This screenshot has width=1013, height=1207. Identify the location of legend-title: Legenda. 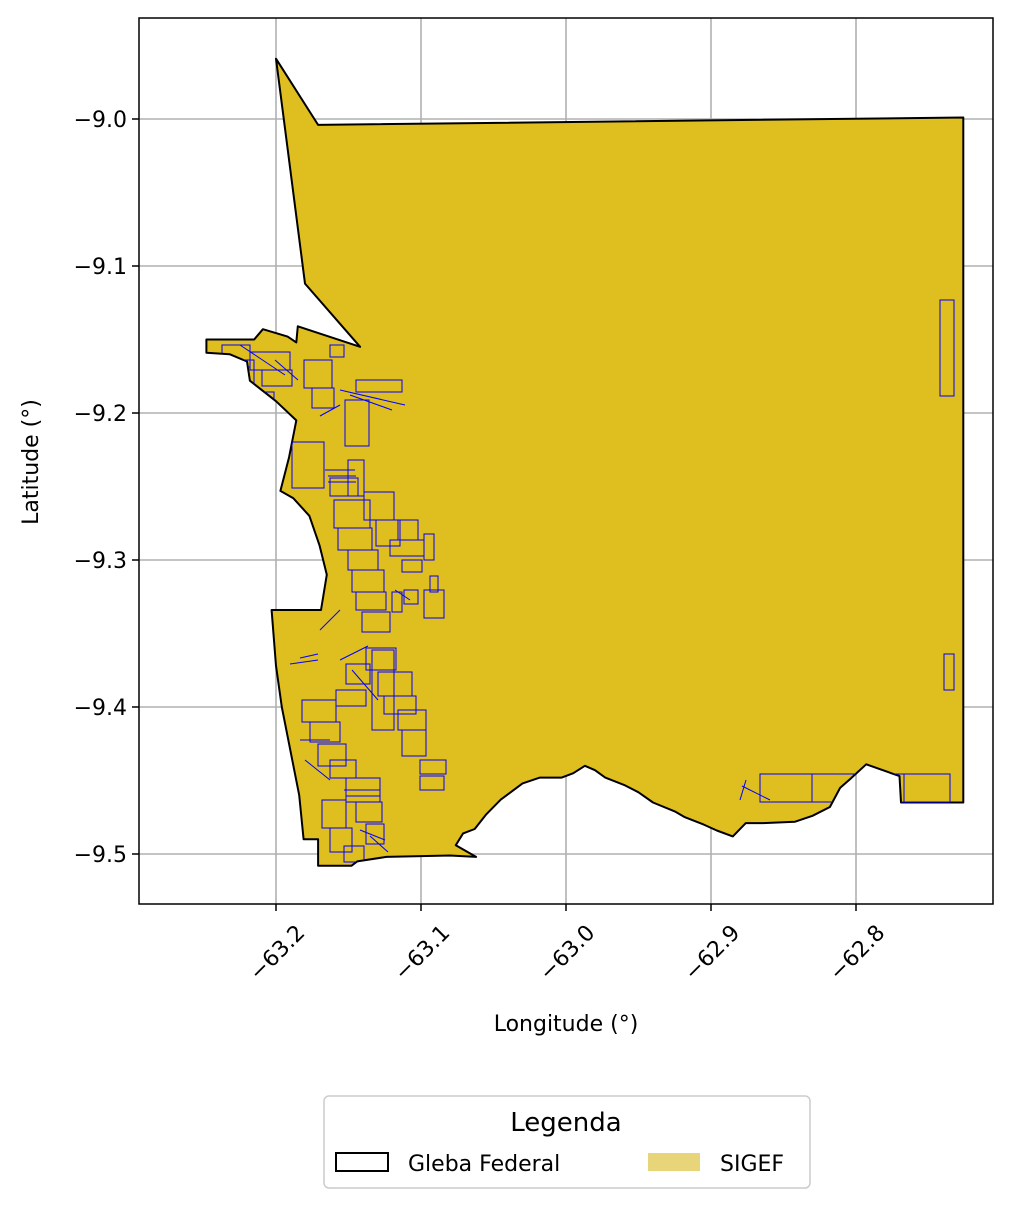
(565, 1123).